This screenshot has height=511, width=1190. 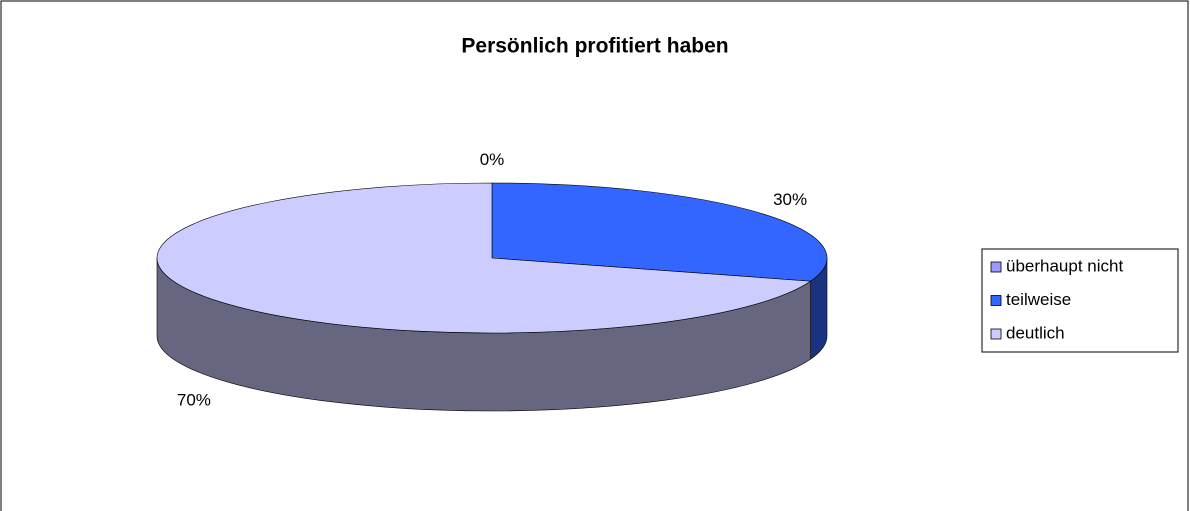 What do you see at coordinates (492, 159) in the screenshot?
I see `data-label: 0%` at bounding box center [492, 159].